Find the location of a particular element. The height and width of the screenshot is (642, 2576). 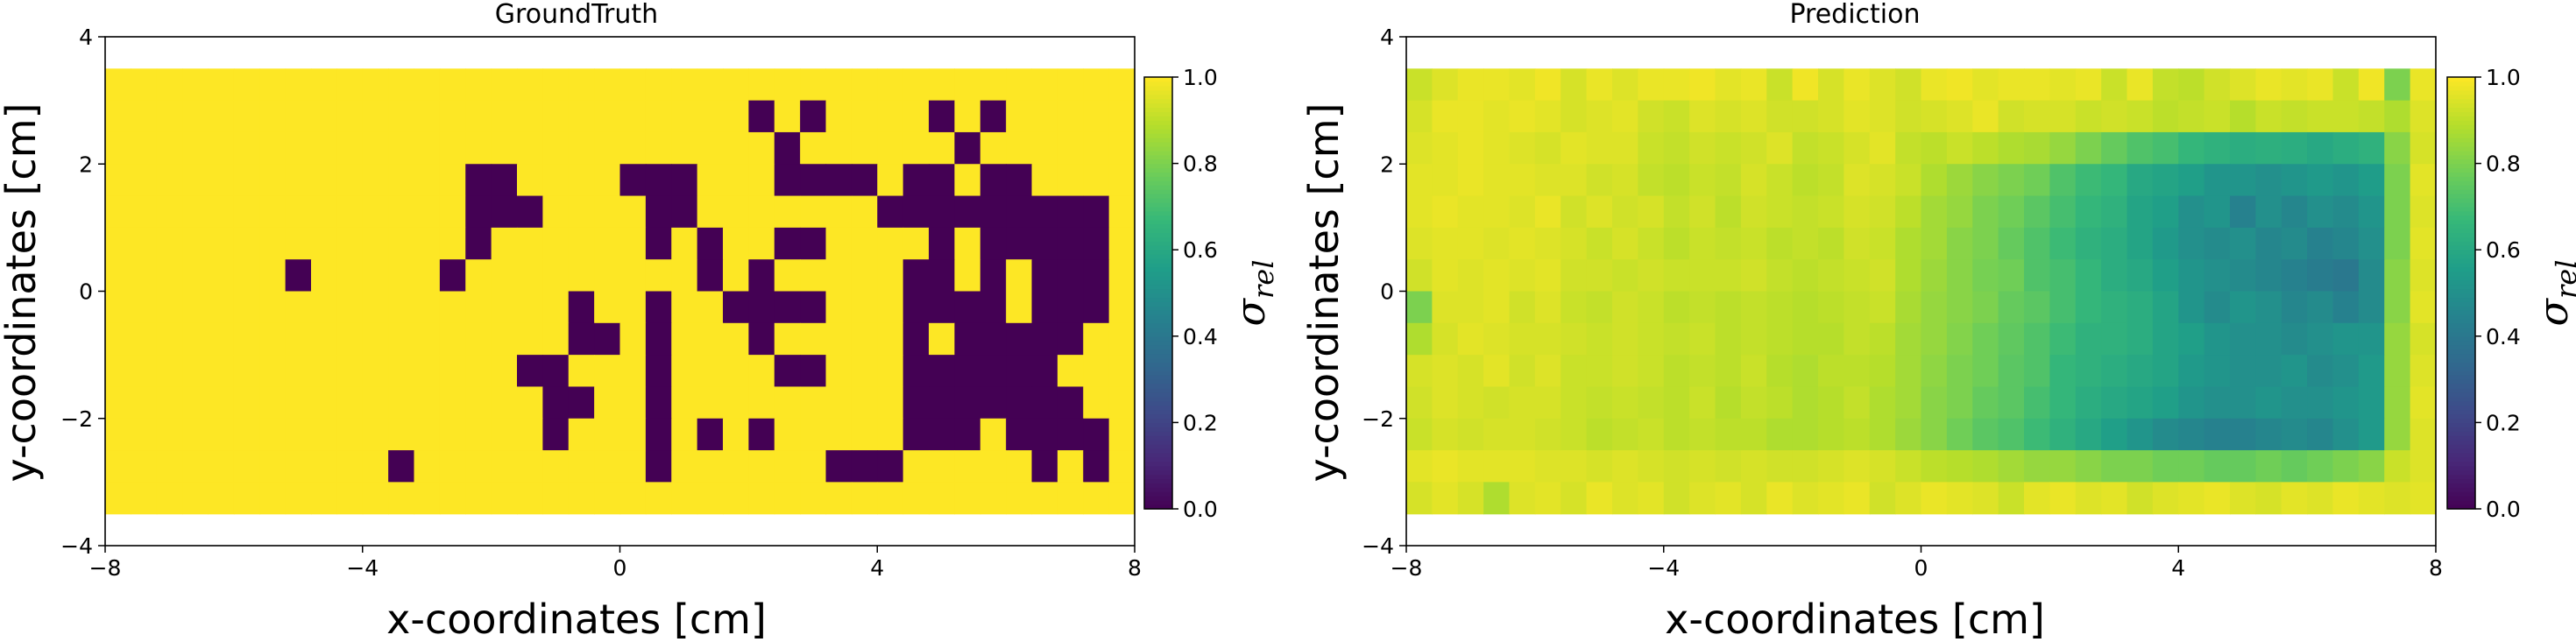

x-tick-label: 0 is located at coordinates (620, 568).